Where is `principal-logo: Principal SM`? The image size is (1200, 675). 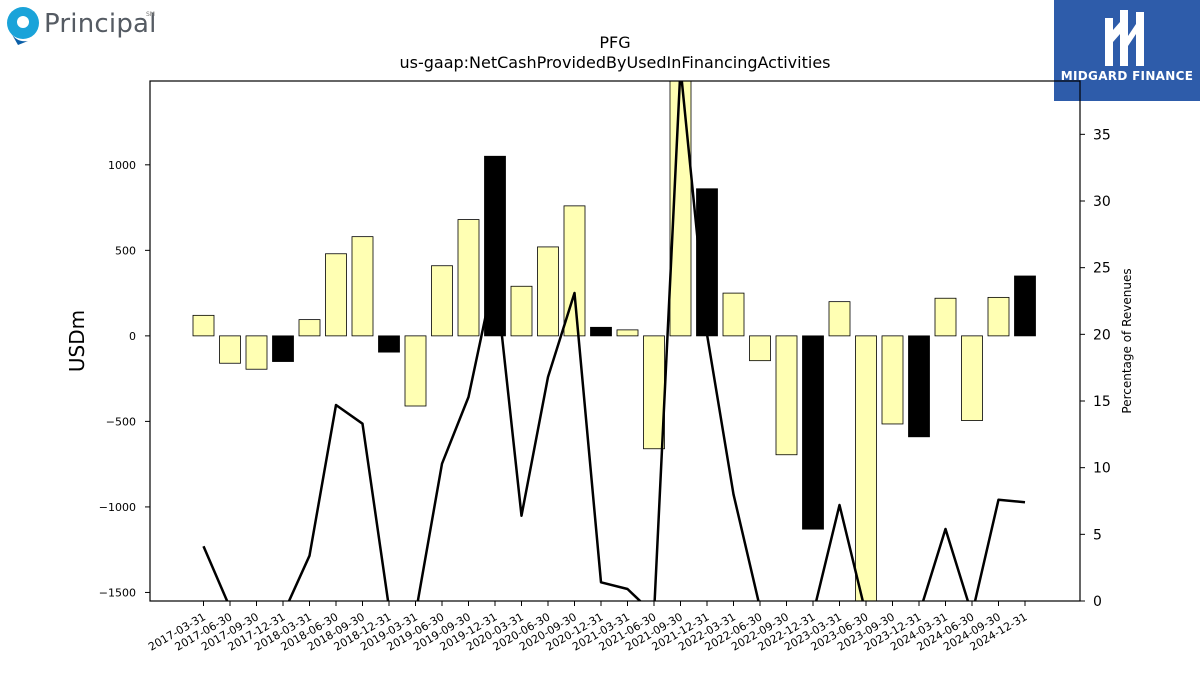 principal-logo: Principal SM is located at coordinates (86, 27).